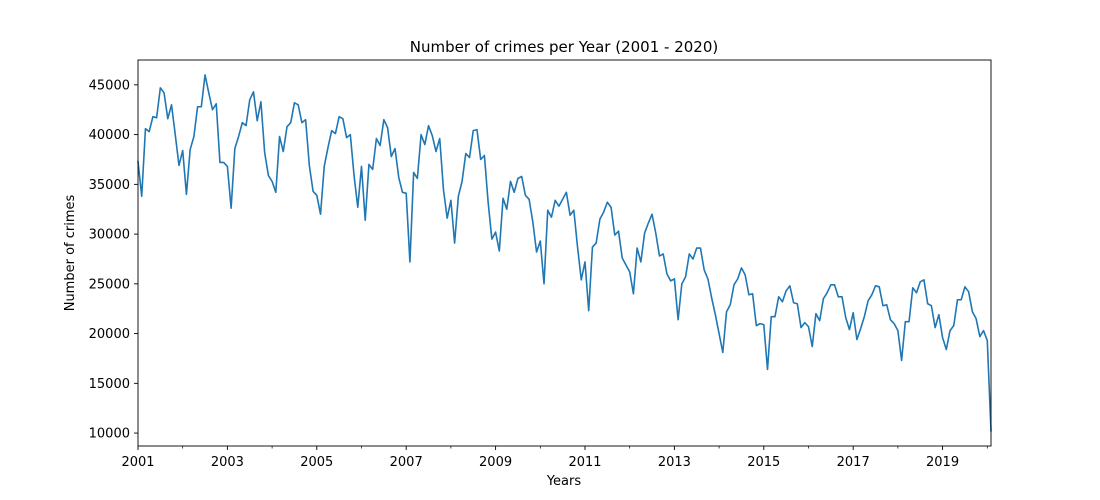 Image resolution: width=1100 pixels, height=500 pixels. What do you see at coordinates (109, 185) in the screenshot?
I see `y-tick-label: 35000` at bounding box center [109, 185].